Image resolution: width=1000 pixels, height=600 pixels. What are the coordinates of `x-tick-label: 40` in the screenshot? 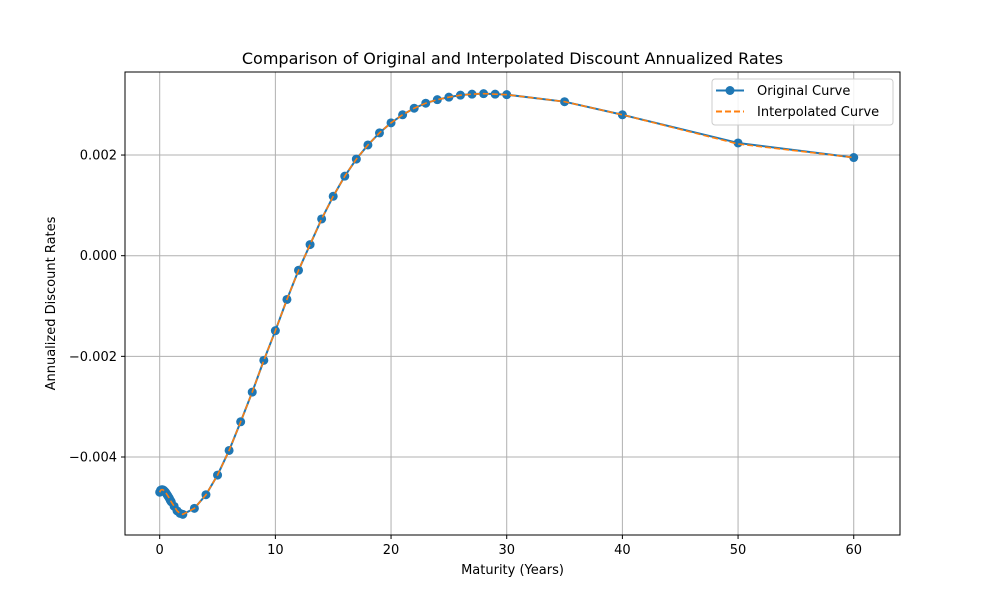 It's located at (622, 550).